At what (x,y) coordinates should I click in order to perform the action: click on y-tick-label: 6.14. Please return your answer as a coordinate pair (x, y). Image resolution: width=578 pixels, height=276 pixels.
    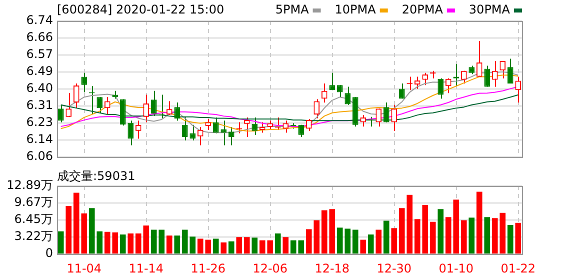
    Looking at the image, I should click on (39, 139).